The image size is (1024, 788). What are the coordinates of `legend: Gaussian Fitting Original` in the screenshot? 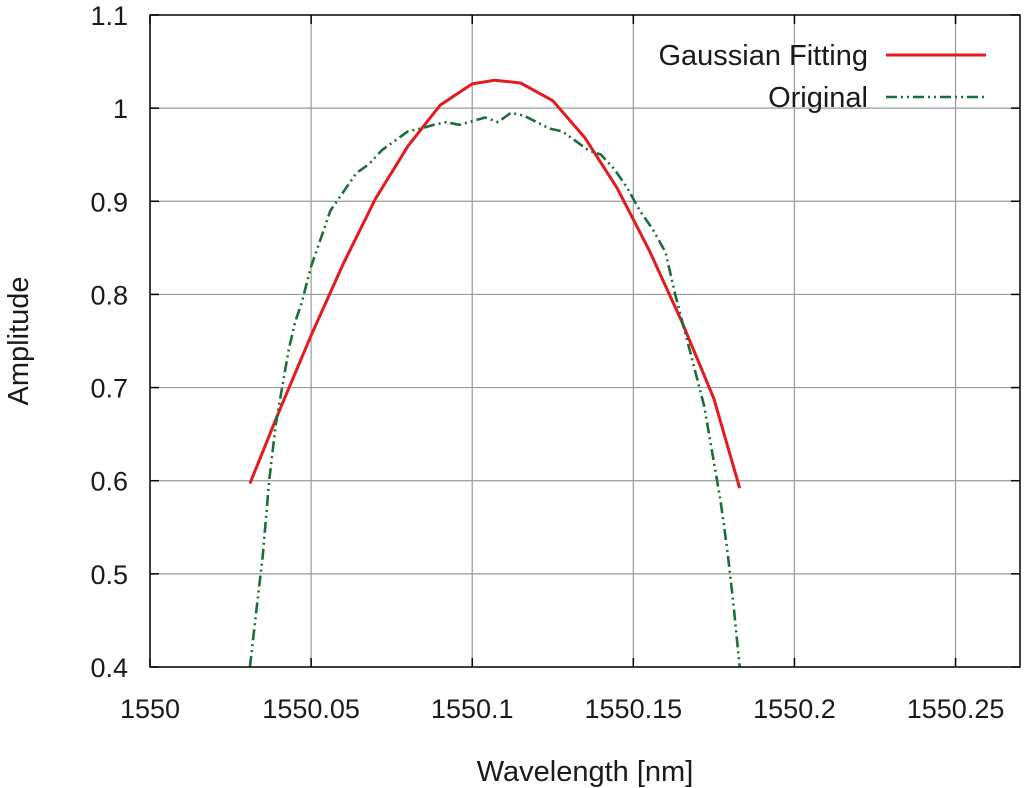 It's located at (822, 77).